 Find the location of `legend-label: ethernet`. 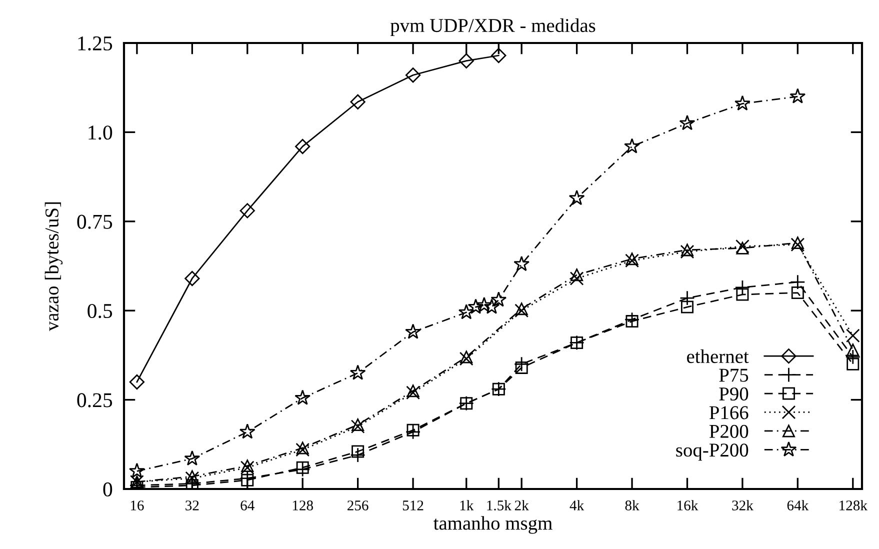

legend-label: ethernet is located at coordinates (718, 356).